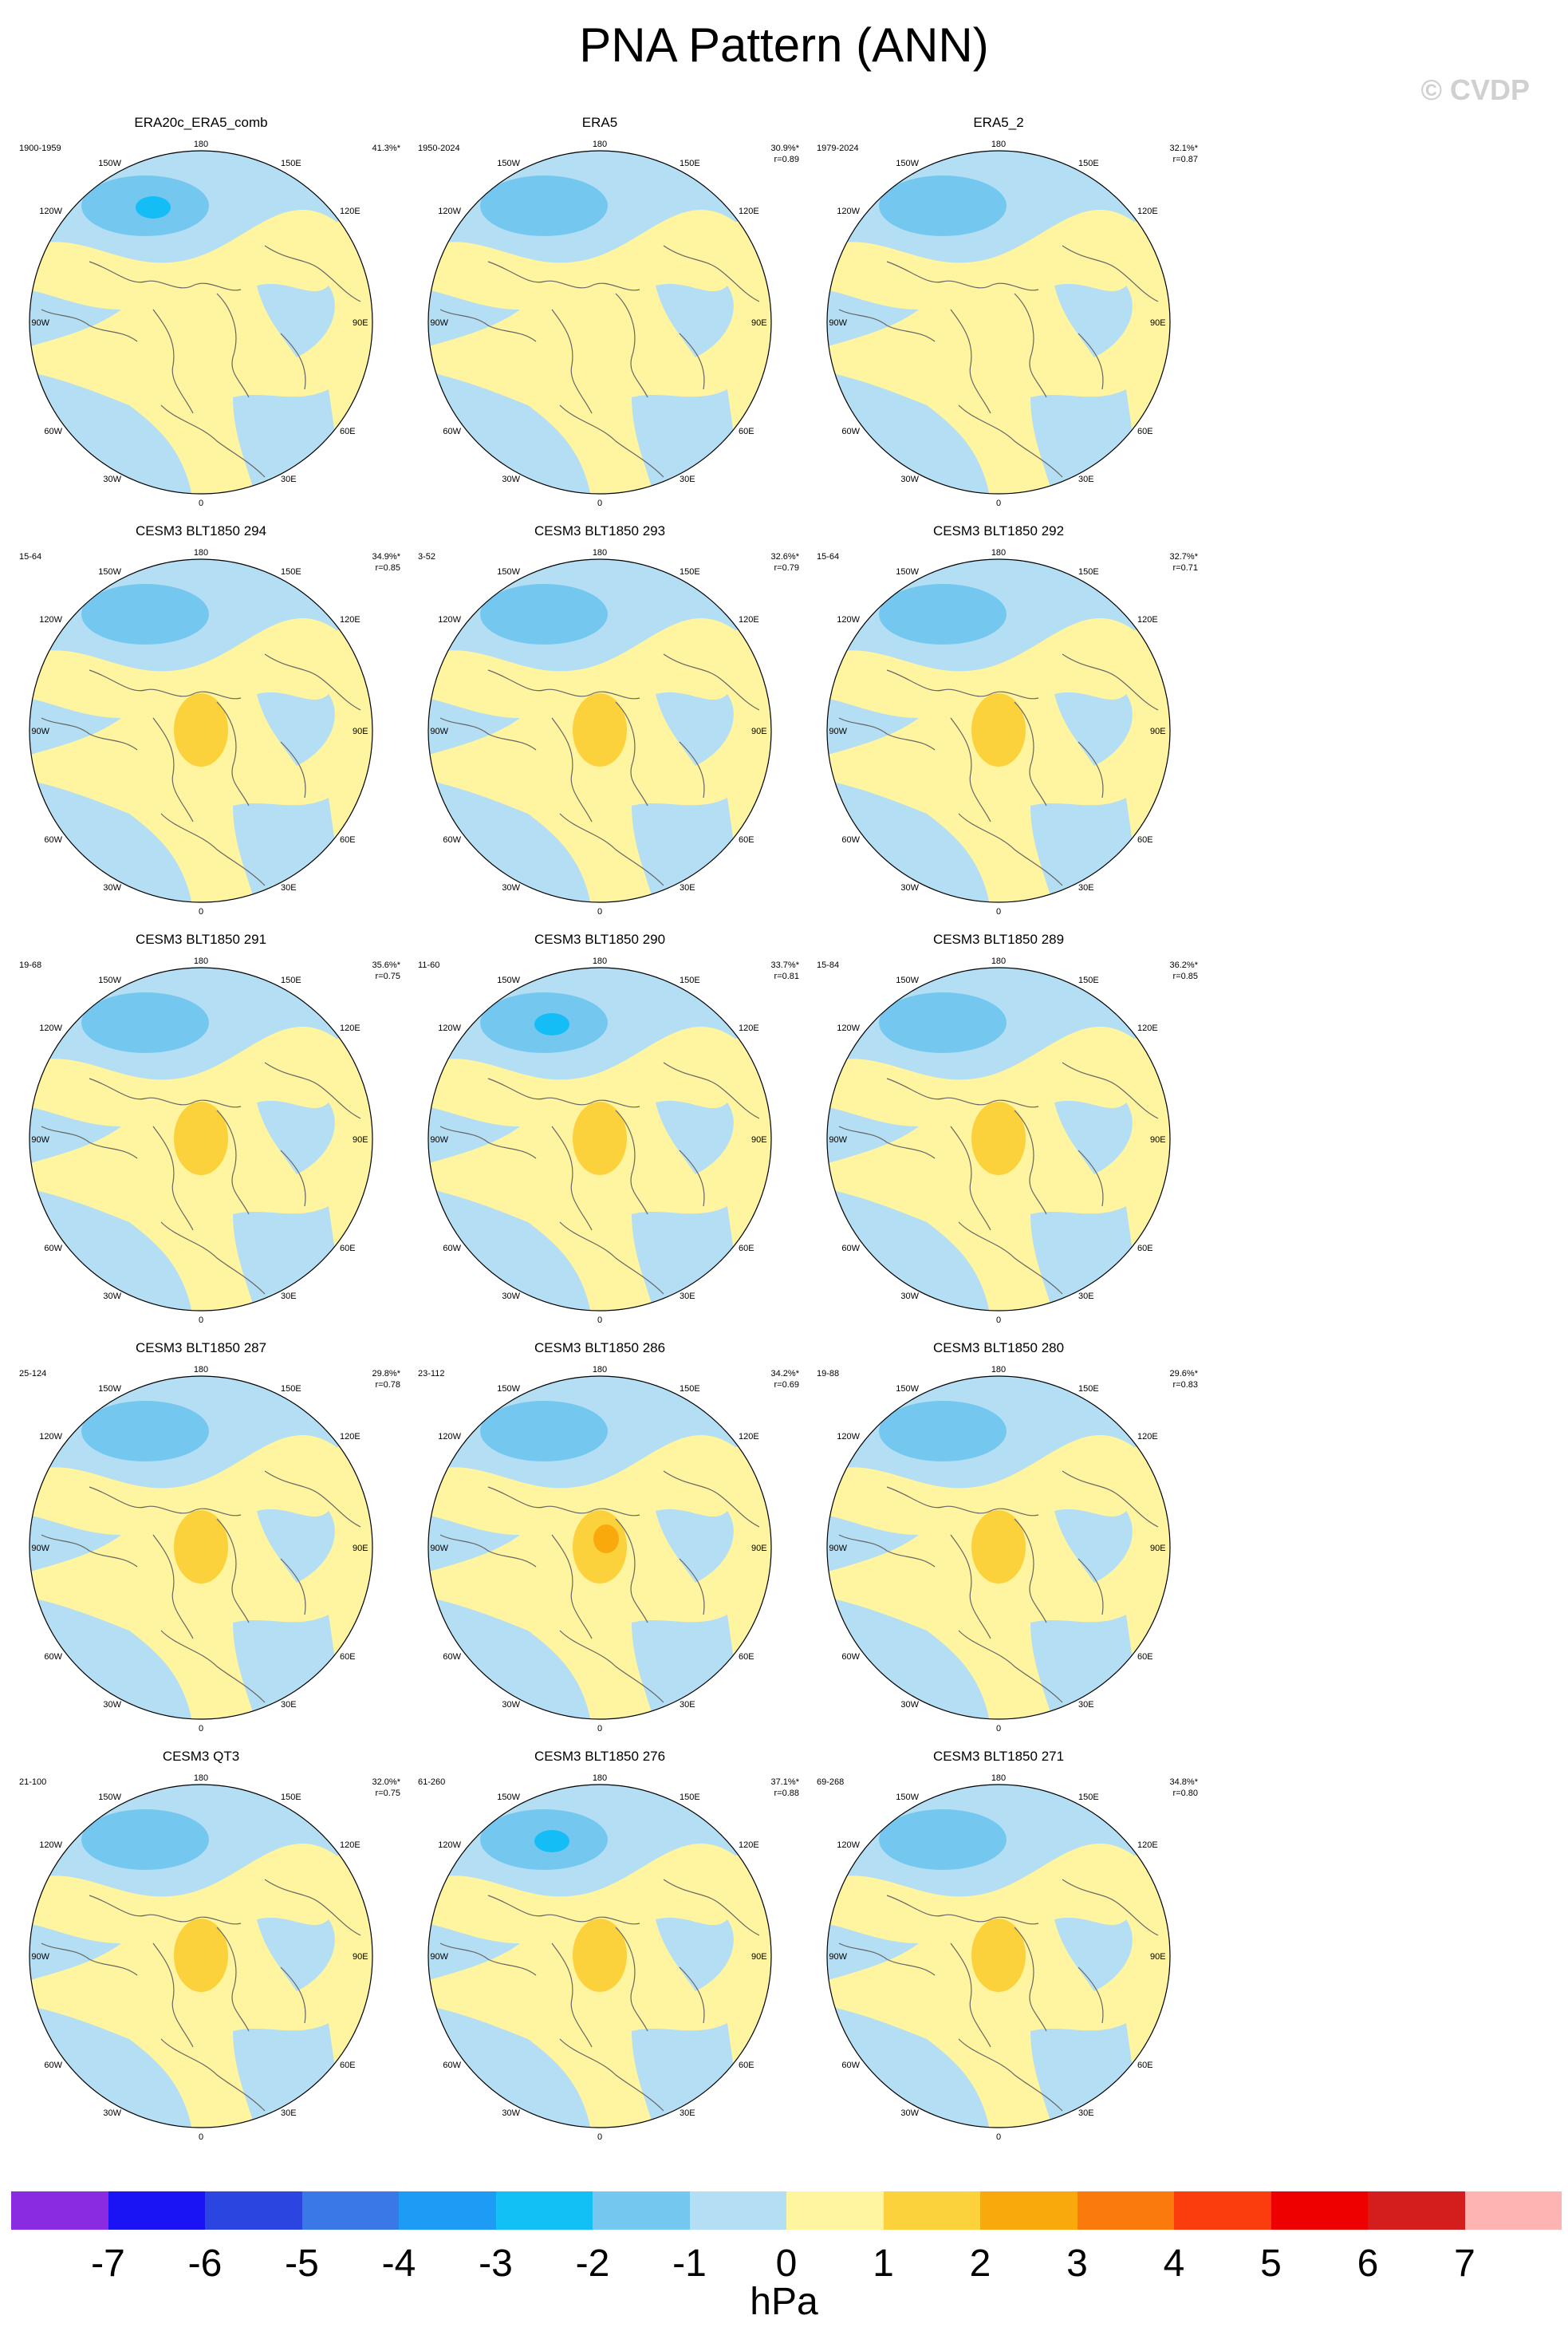  Describe the element at coordinates (828, 557) in the screenshot. I see `panel-years: 15-64` at that location.